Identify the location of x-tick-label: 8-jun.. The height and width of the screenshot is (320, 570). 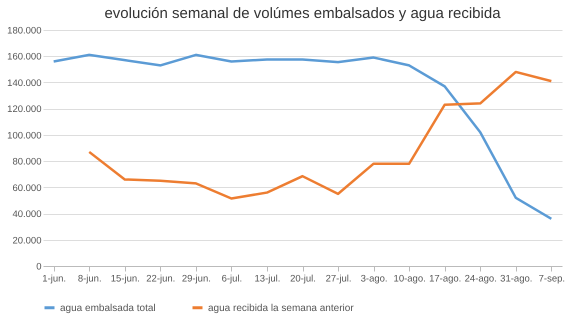
(90, 279).